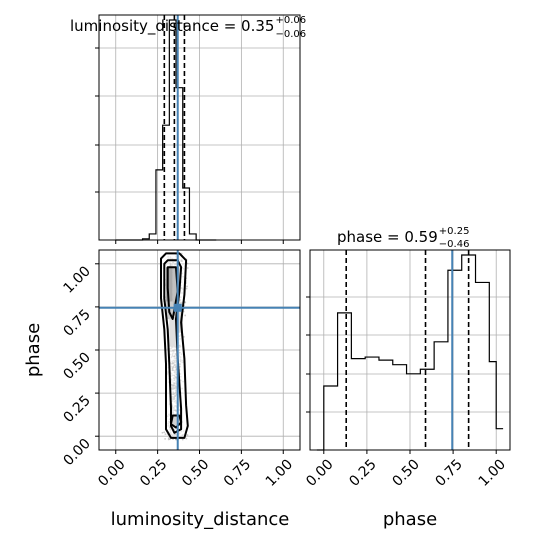 This screenshot has width=550, height=550. What do you see at coordinates (76, 322) in the screenshot?
I see `y-tick-label-phase: 0.75` at bounding box center [76, 322].